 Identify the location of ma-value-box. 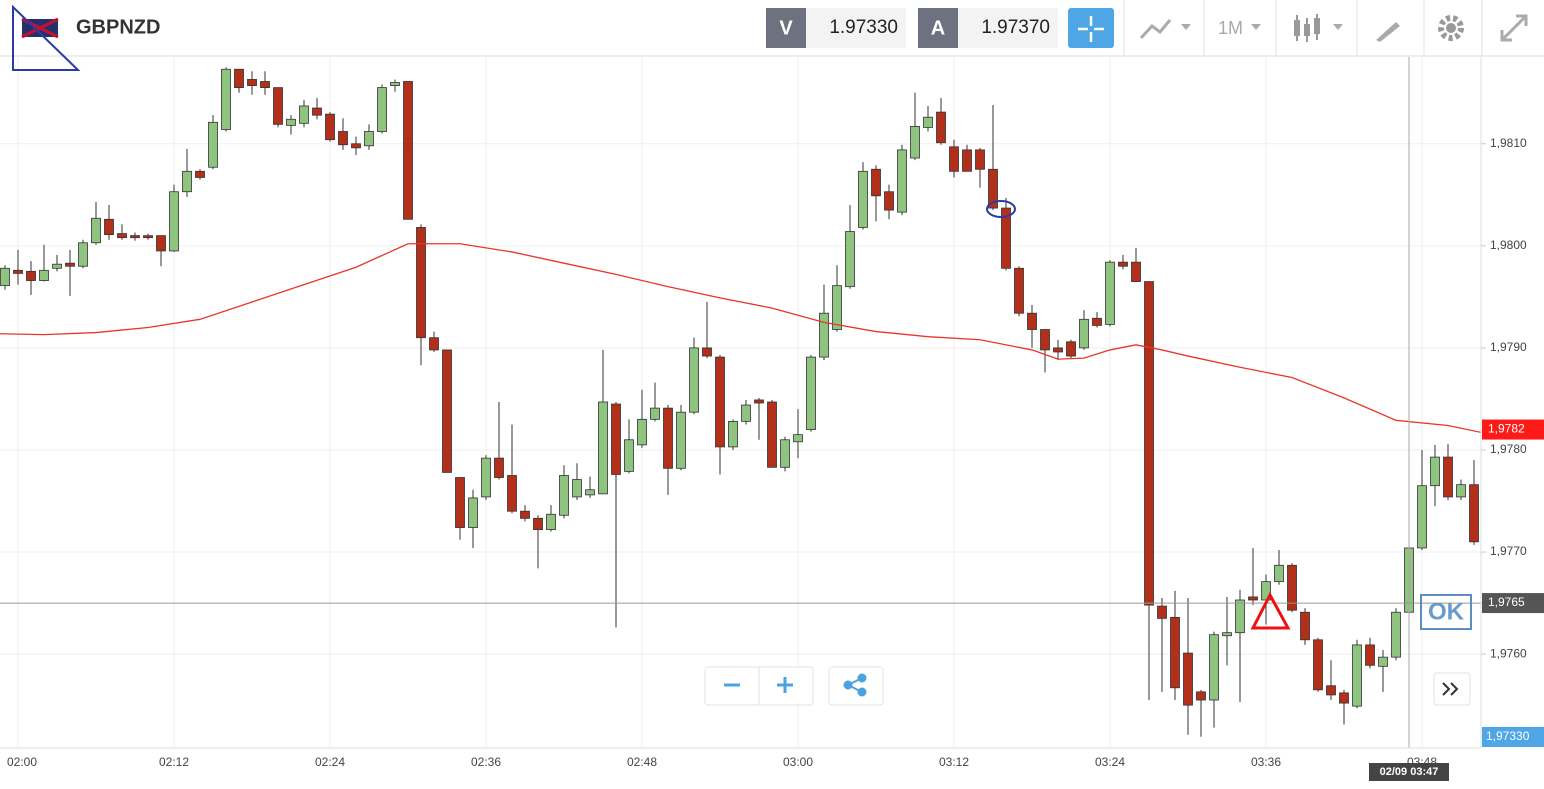
(1513, 429).